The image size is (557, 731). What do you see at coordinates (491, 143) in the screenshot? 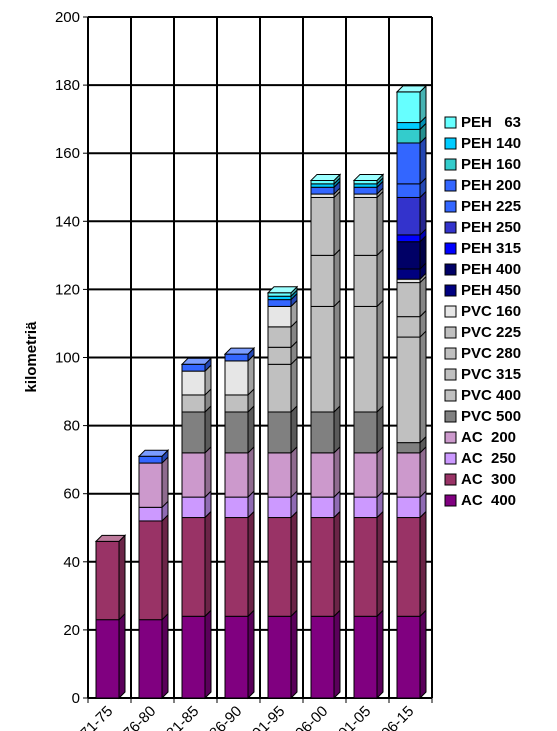
I see `legend-label: PEH 140` at bounding box center [491, 143].